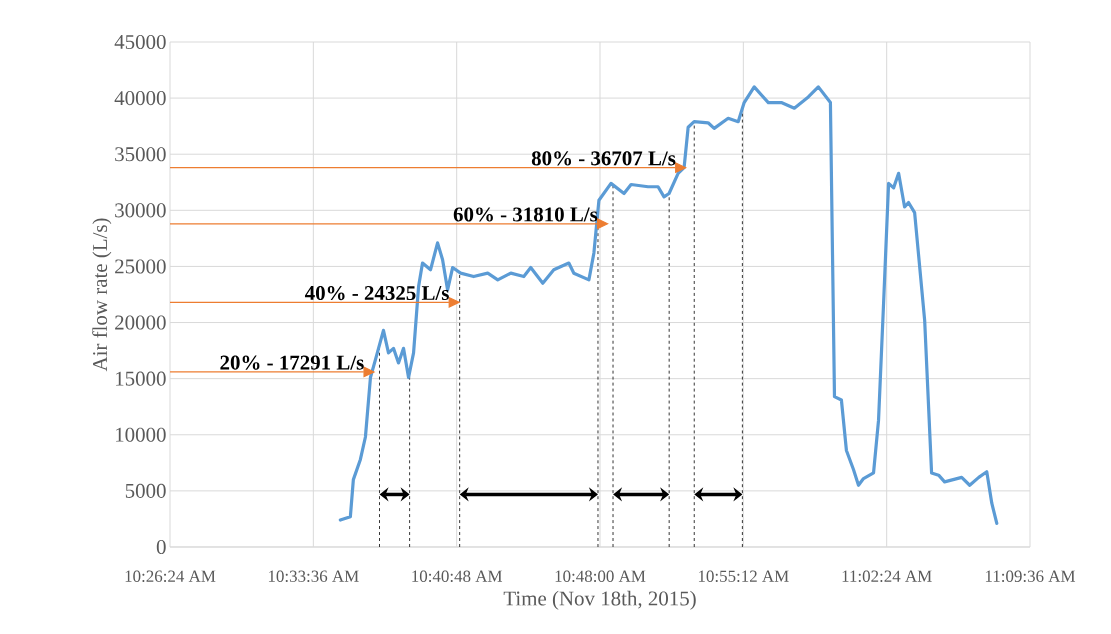 Image resolution: width=1111 pixels, height=634 pixels. Describe the element at coordinates (600, 576) in the screenshot. I see `x-tick-label: 10:48:00 AM` at that location.